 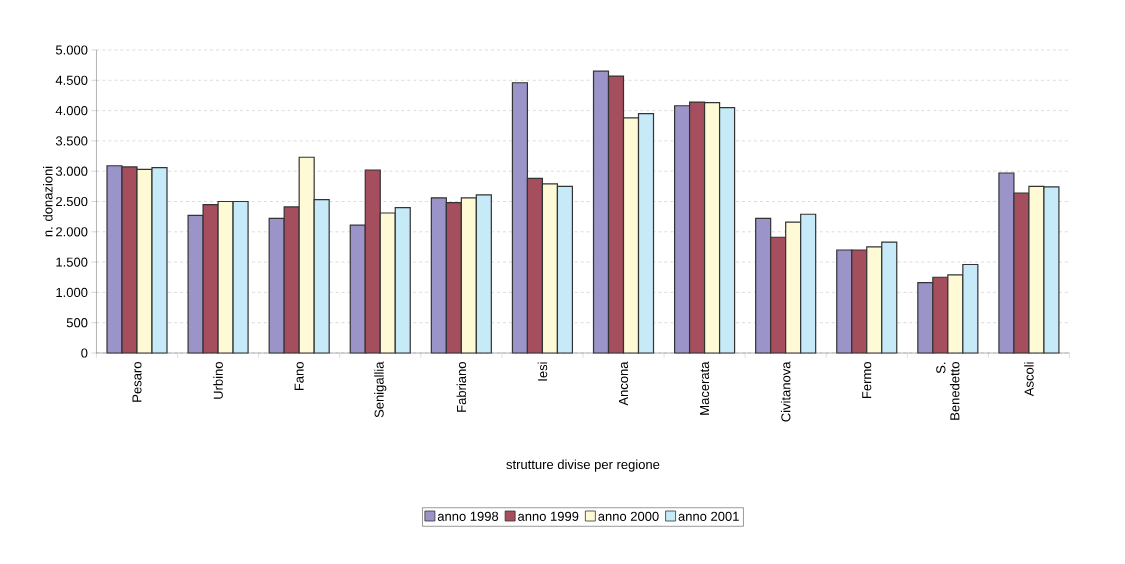 What do you see at coordinates (77, 323) in the screenshot?
I see `y-tick-label: 500` at bounding box center [77, 323].